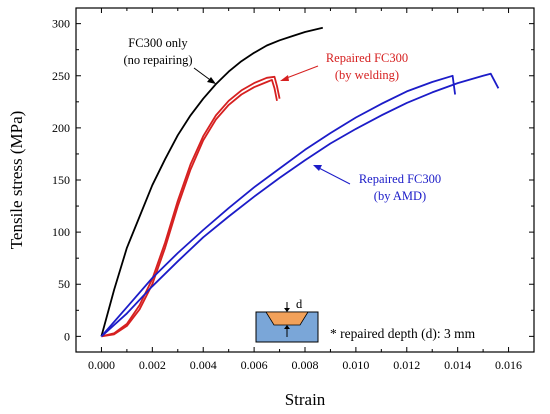 The image size is (550, 414). What do you see at coordinates (61, 24) in the screenshot?
I see `y-tick-label: 300` at bounding box center [61, 24].